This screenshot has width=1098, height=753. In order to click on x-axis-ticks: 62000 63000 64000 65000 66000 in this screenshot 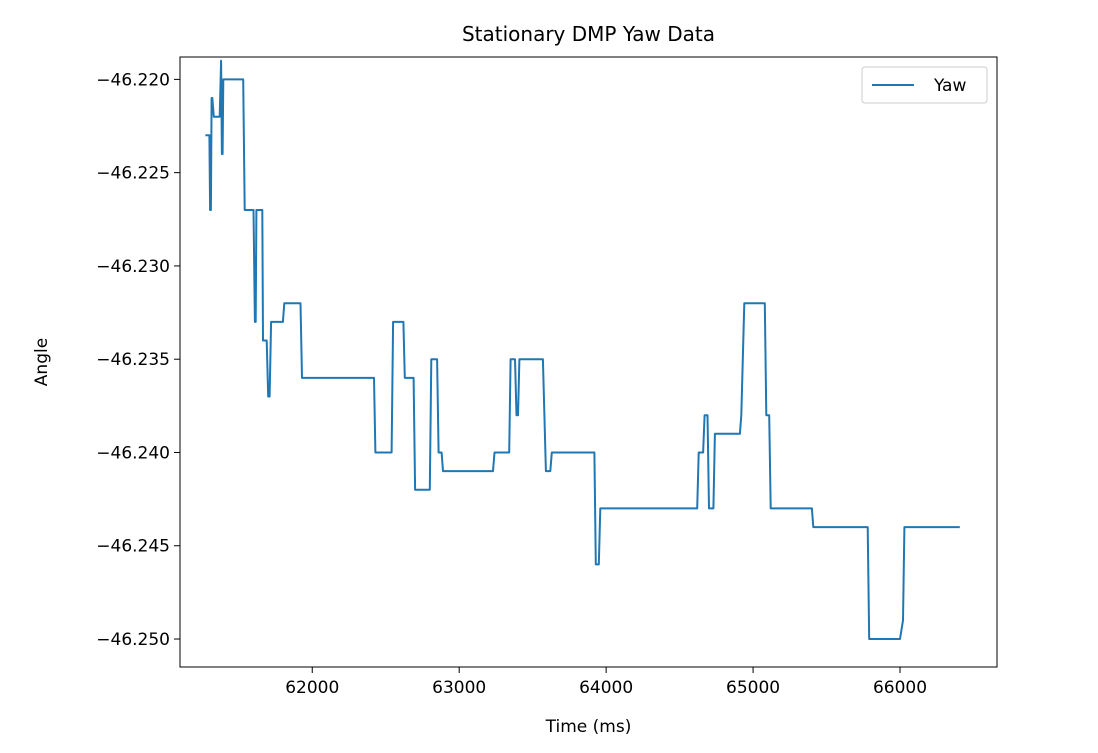, I will do `click(606, 682)`.